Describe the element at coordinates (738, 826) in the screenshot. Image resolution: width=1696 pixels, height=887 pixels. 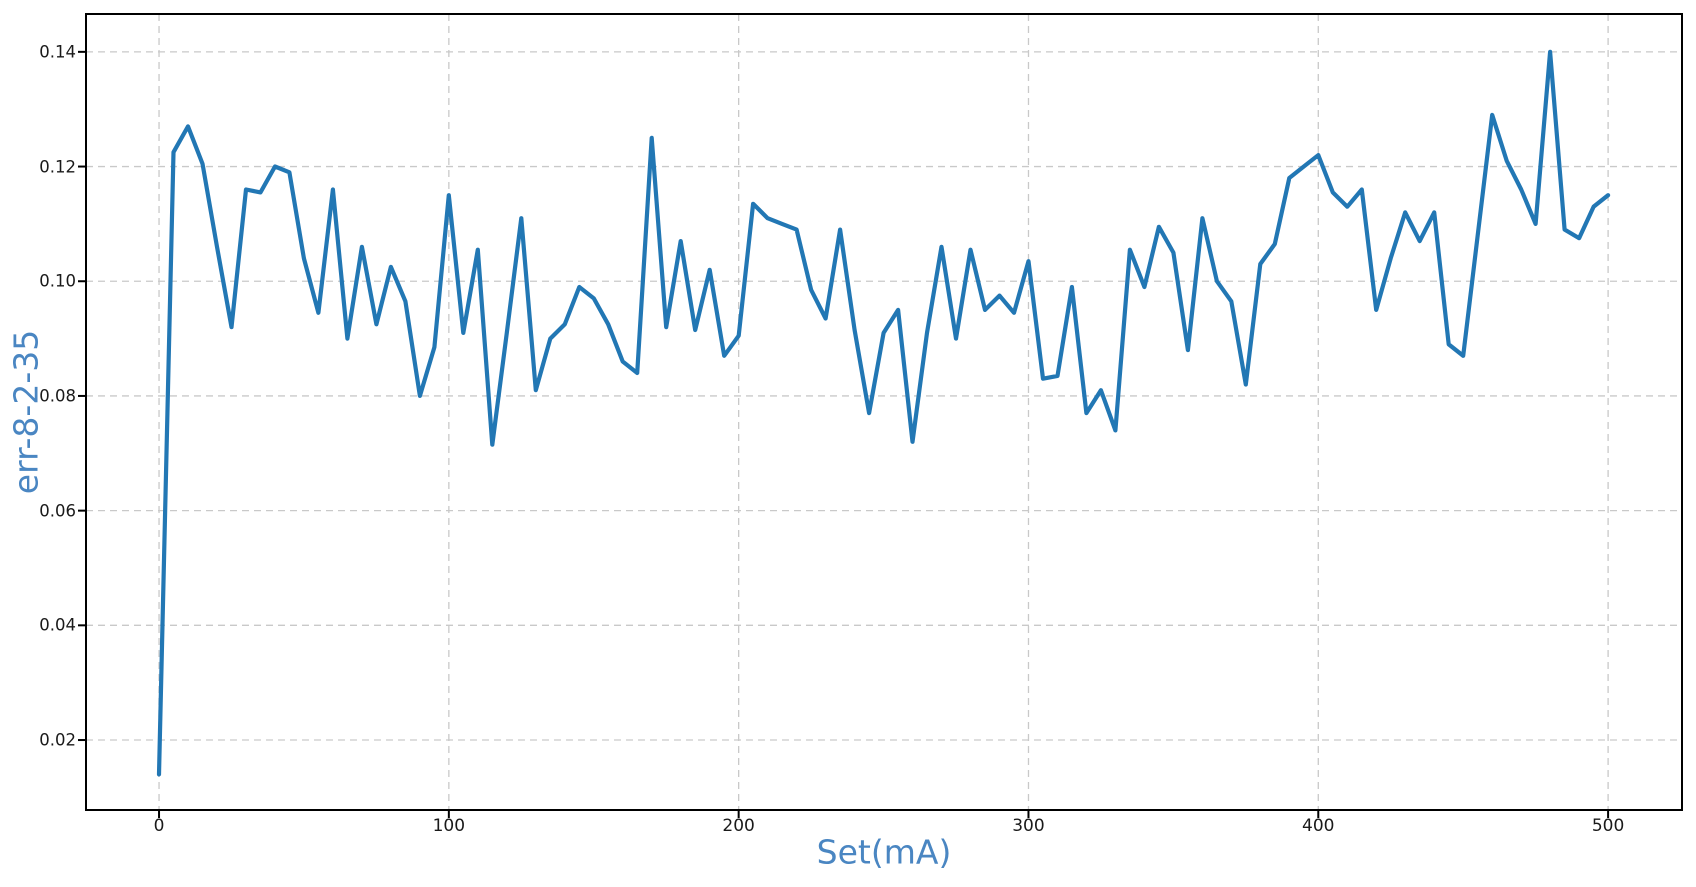
I see `x-tick-label: 200` at that location.